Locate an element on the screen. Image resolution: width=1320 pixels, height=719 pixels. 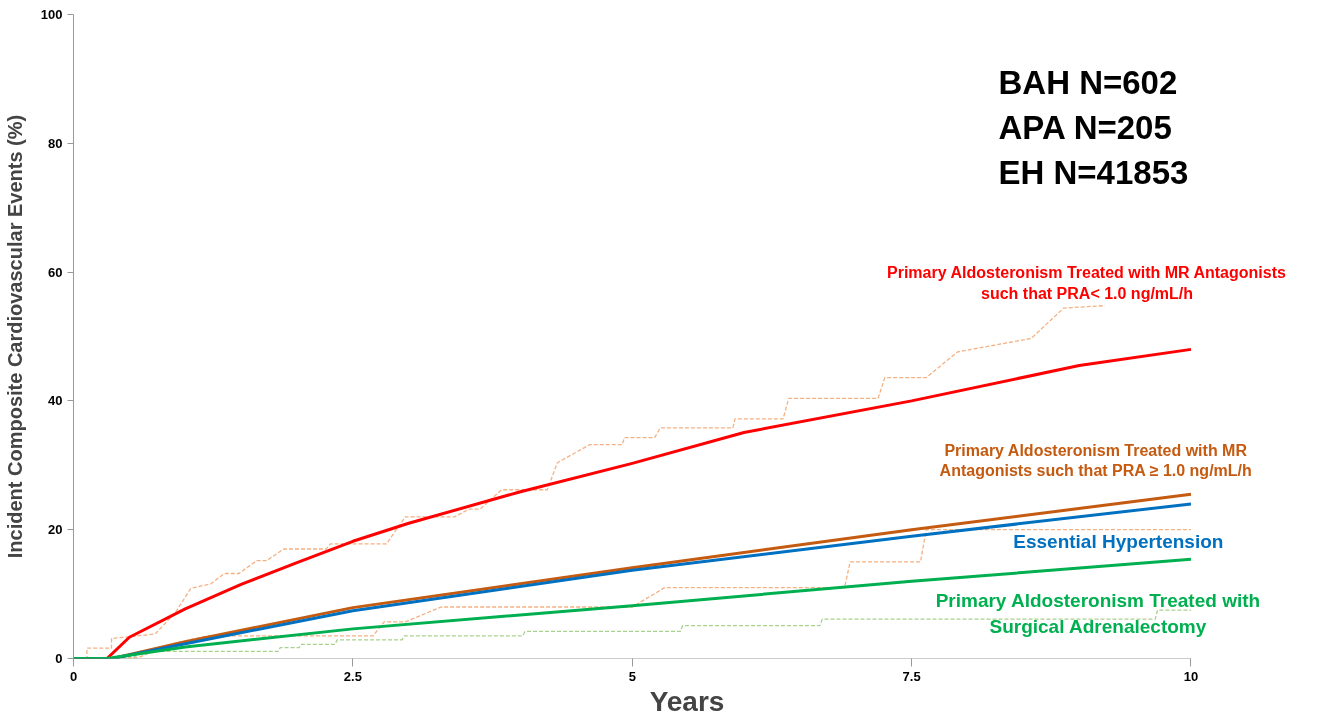
y-tick-label: 40 is located at coordinates (55, 401).